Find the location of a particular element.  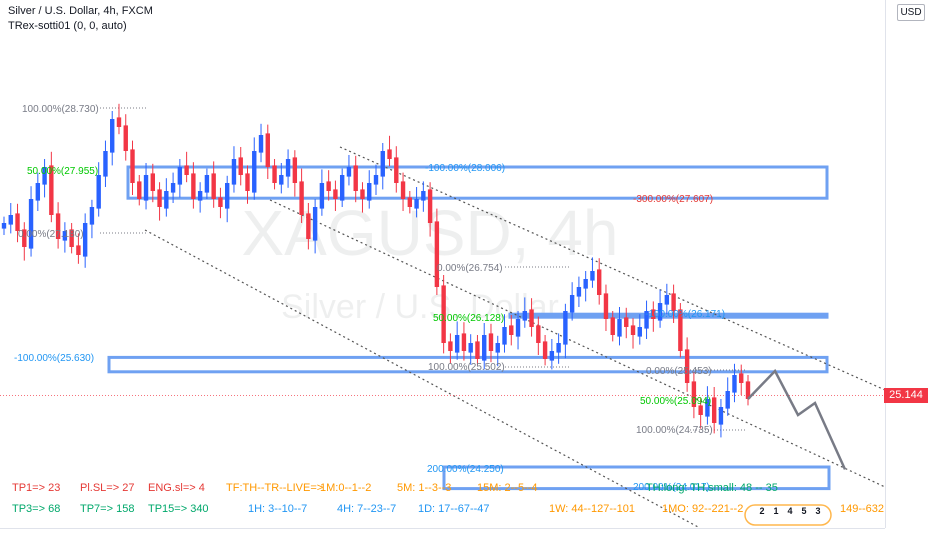

fib-label: 200.00%(24.017) is located at coordinates (671, 487).